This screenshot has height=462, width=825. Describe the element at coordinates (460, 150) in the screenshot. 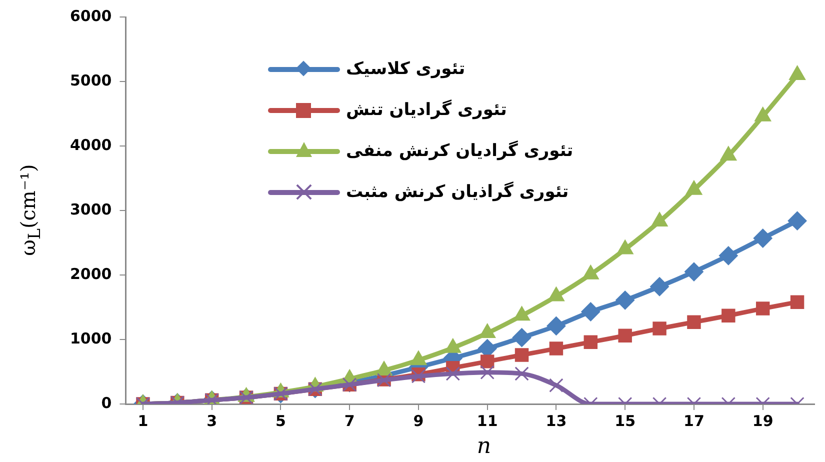

I see `legend-label: تئوری گرادیان کرنش منفی` at that location.